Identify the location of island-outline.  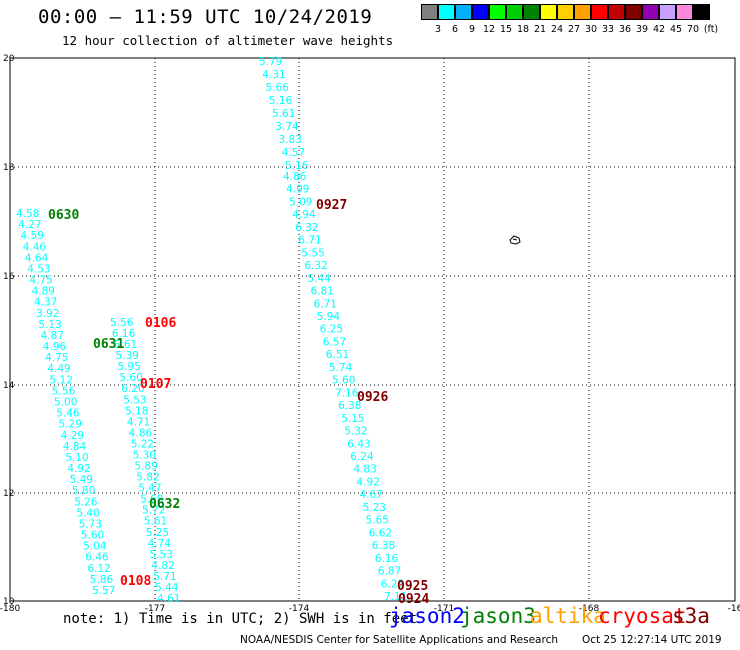
(515, 240).